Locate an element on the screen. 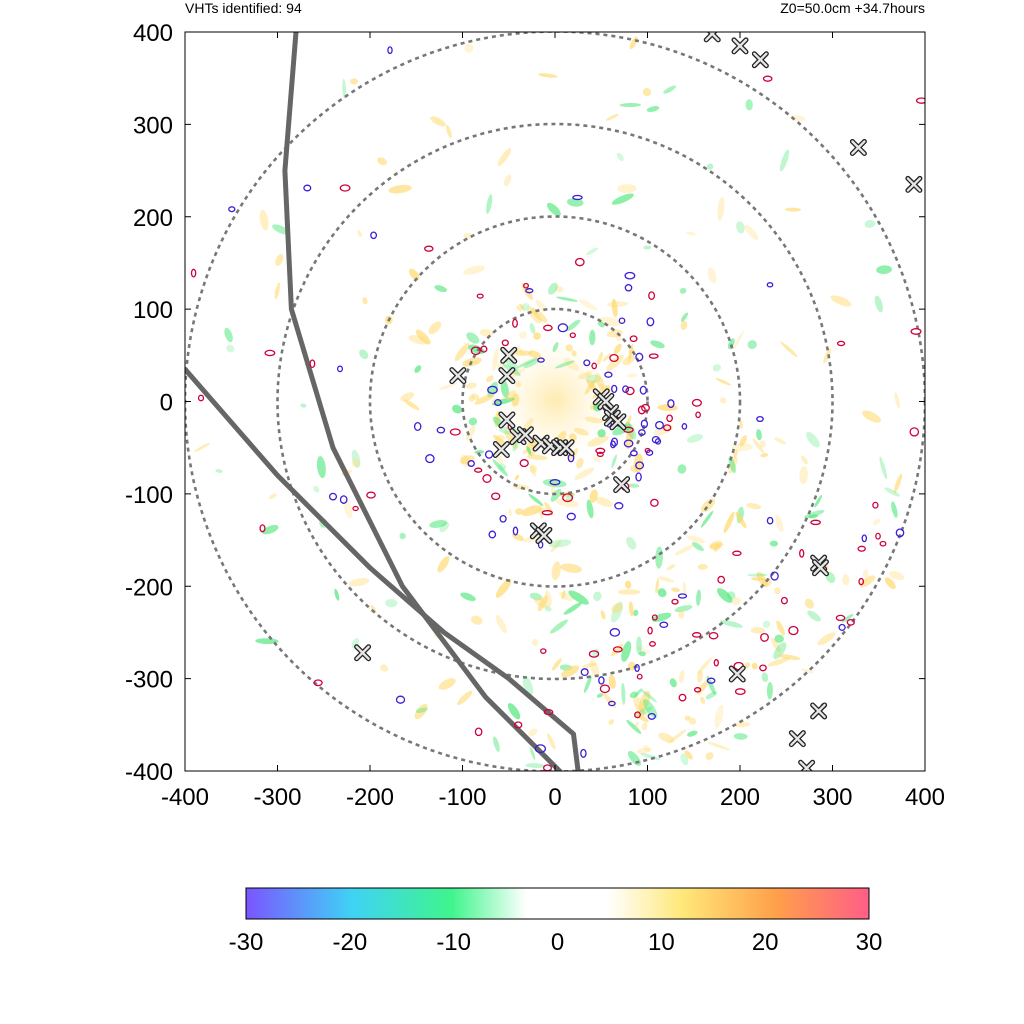  colorbar-tick-label: 30 is located at coordinates (869, 942).